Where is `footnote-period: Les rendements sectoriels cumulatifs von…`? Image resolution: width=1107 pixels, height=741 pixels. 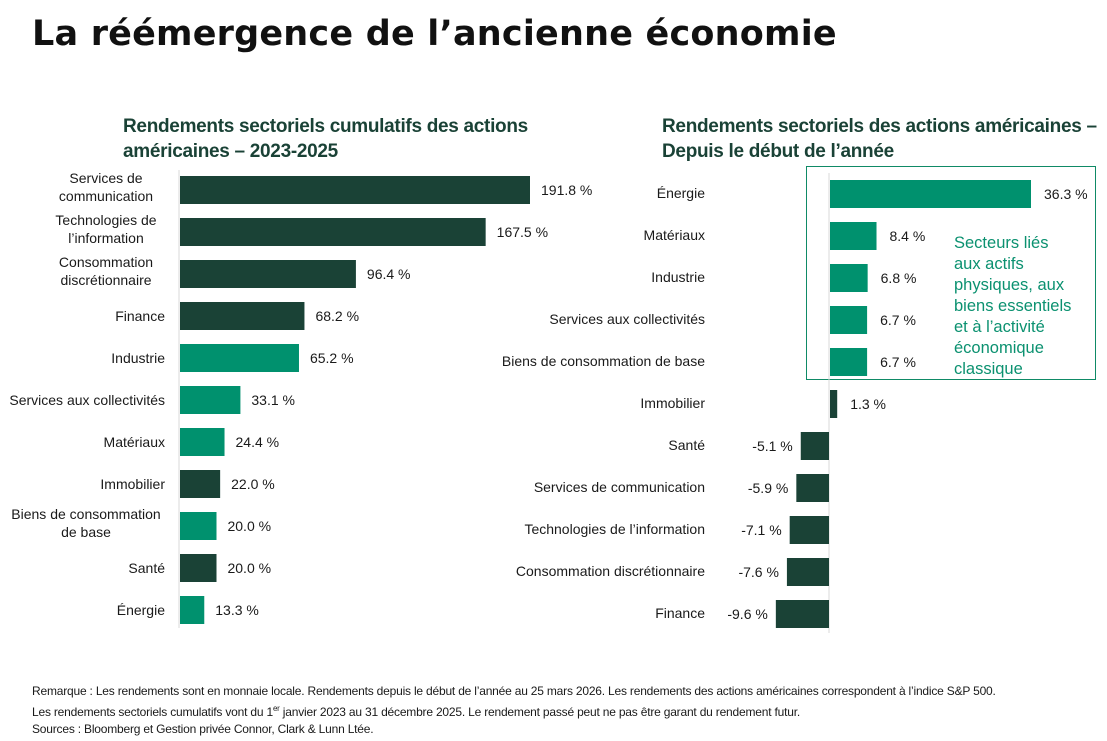
footnote-period: Les rendements sectoriels cumulatifs von… is located at coordinates (514, 710).